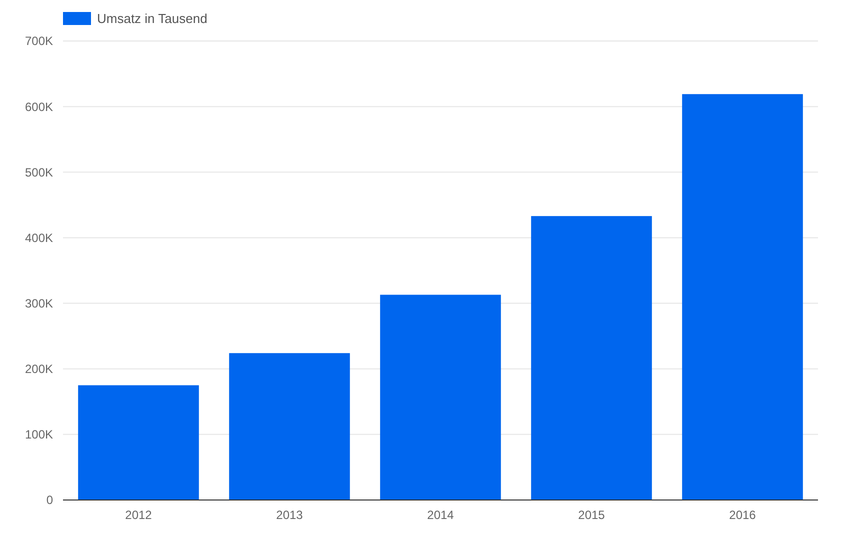 Image resolution: width=843 pixels, height=534 pixels. I want to click on y-tick-label: 400K, so click(38, 237).